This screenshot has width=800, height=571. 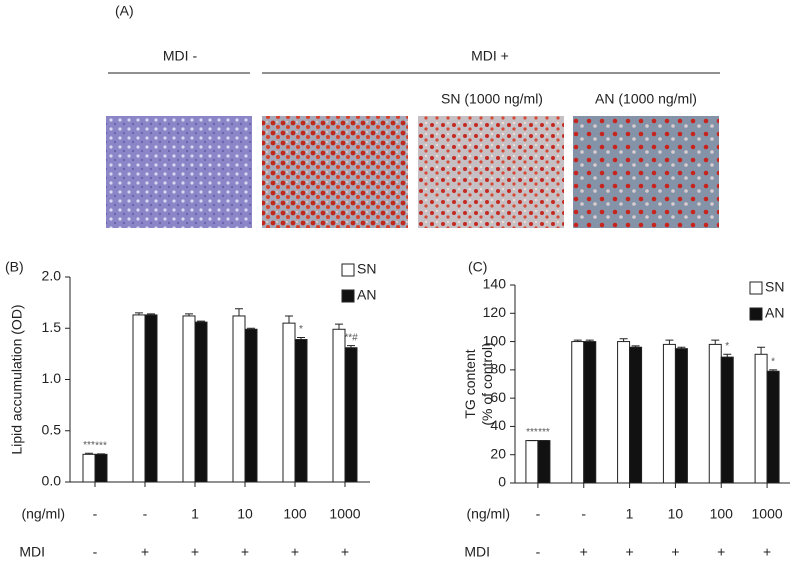 I want to click on y-tick-label: 80, so click(x=498, y=369).